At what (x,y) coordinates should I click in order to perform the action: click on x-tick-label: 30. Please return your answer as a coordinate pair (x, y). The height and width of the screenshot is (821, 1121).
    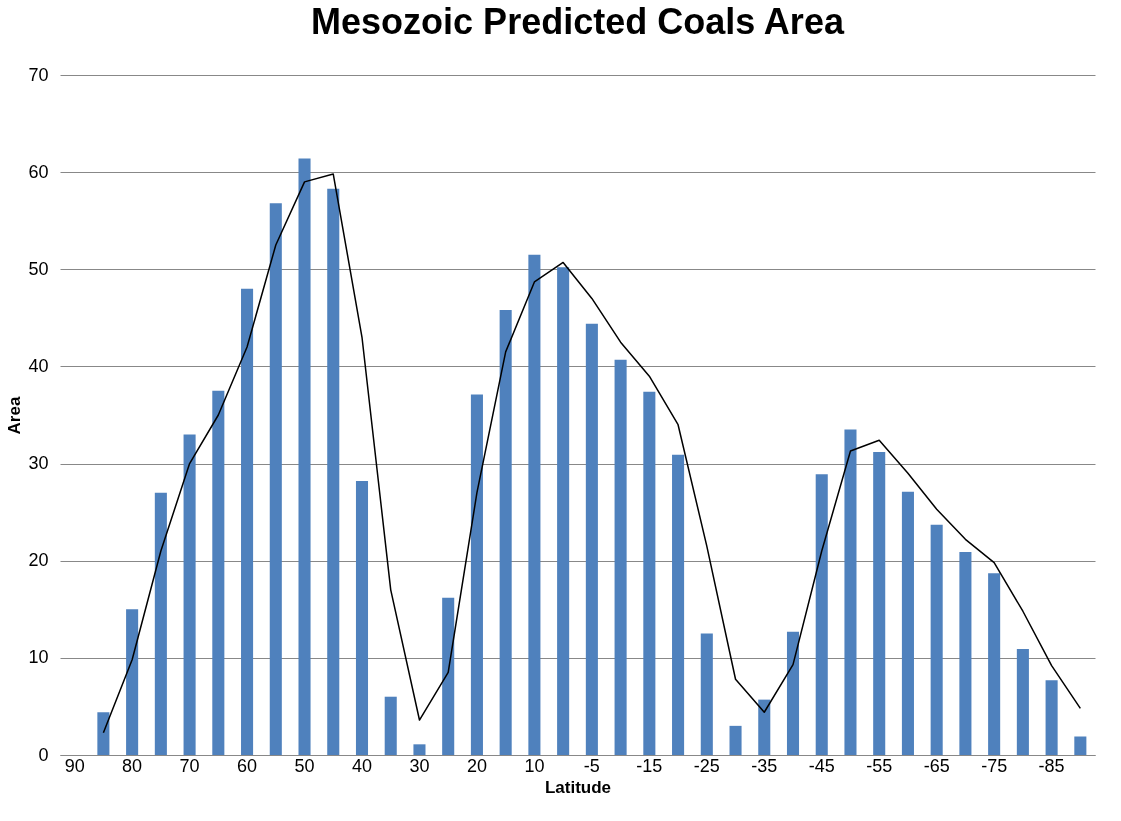
    Looking at the image, I should click on (419, 765).